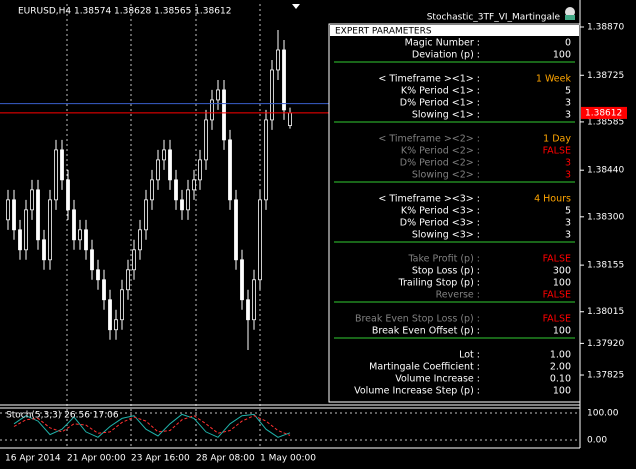 The image size is (636, 469). Describe the element at coordinates (562, 271) in the screenshot. I see `param-value: 300` at that location.